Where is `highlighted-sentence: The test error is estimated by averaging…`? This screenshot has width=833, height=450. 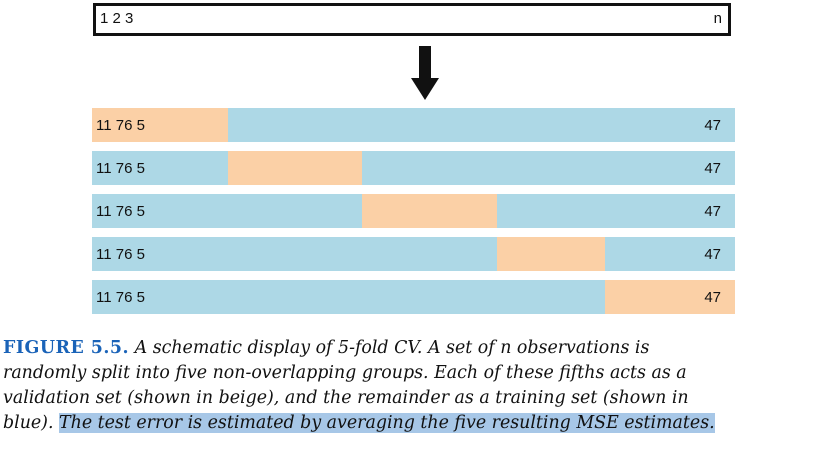 highlighted-sentence: The test error is estimated by averaging… is located at coordinates (387, 423).